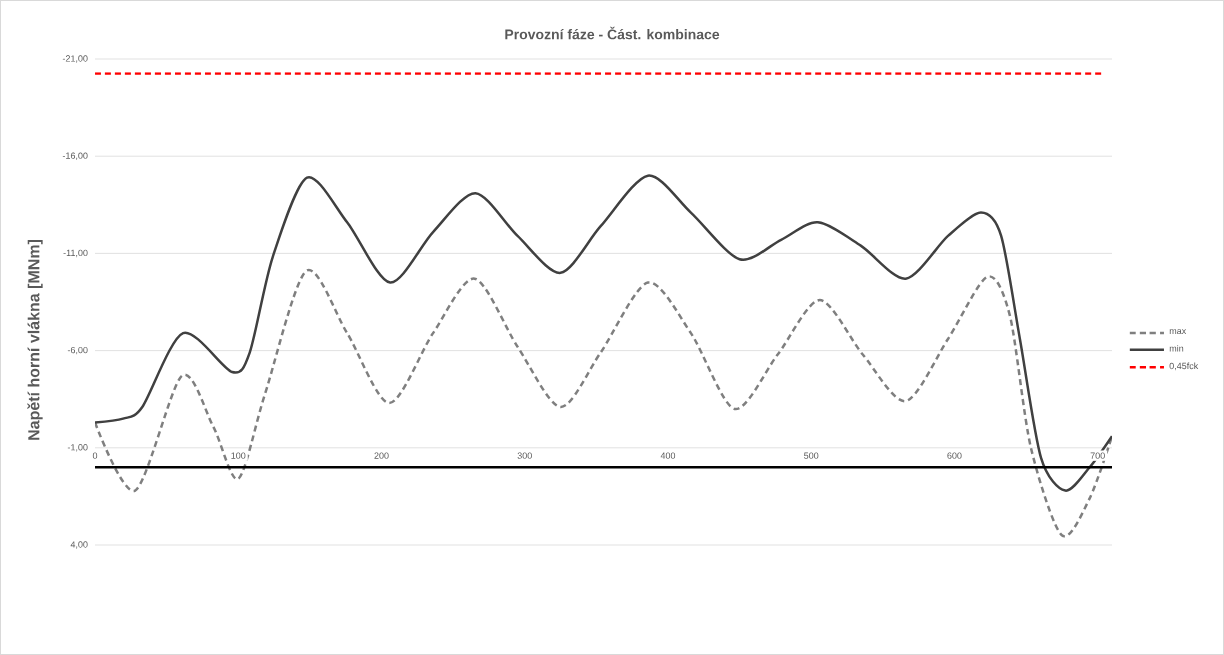 Image resolution: width=1224 pixels, height=655 pixels. I want to click on x-tick-label: 700, so click(1097, 455).